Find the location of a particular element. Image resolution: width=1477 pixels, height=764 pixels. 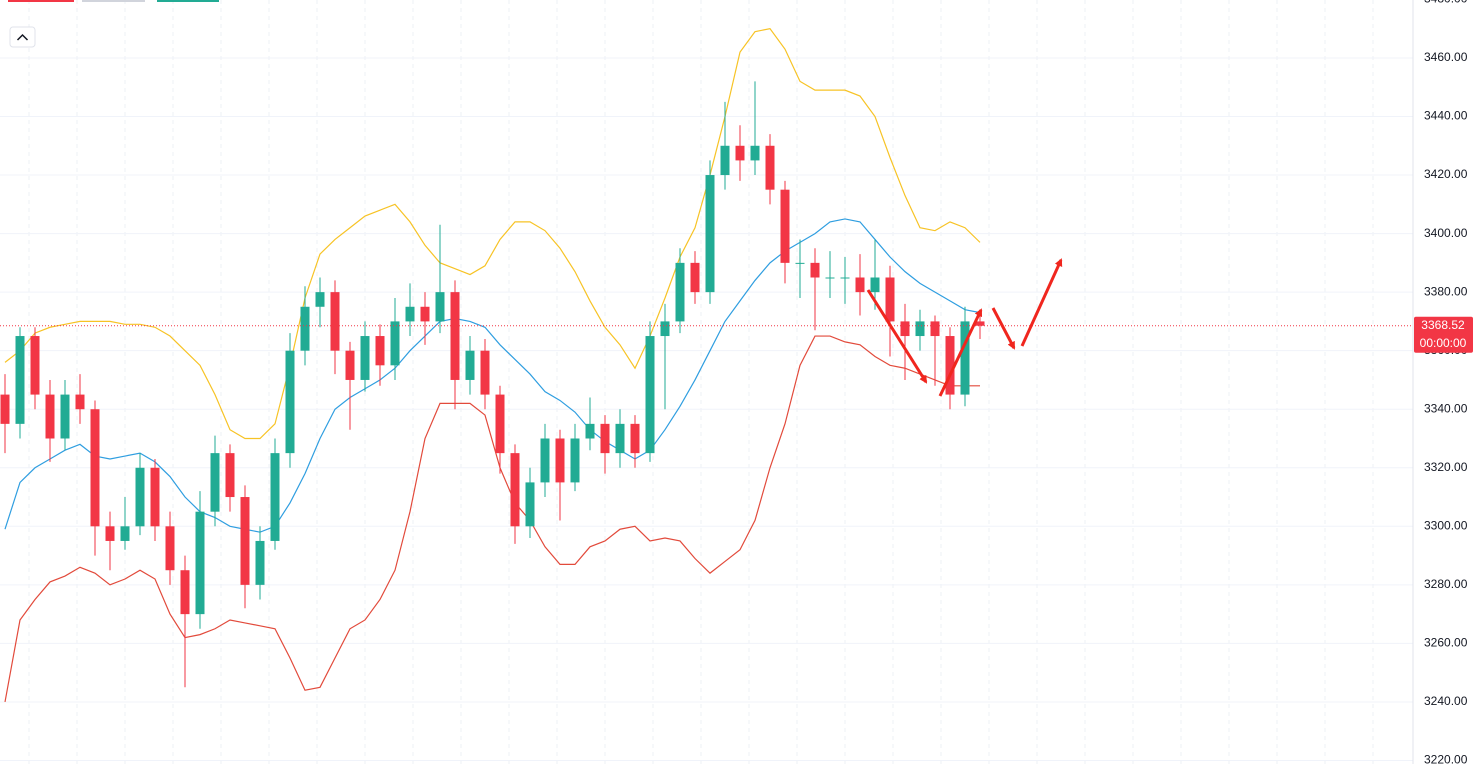

y-tick-label: 3240.00 is located at coordinates (1446, 701).